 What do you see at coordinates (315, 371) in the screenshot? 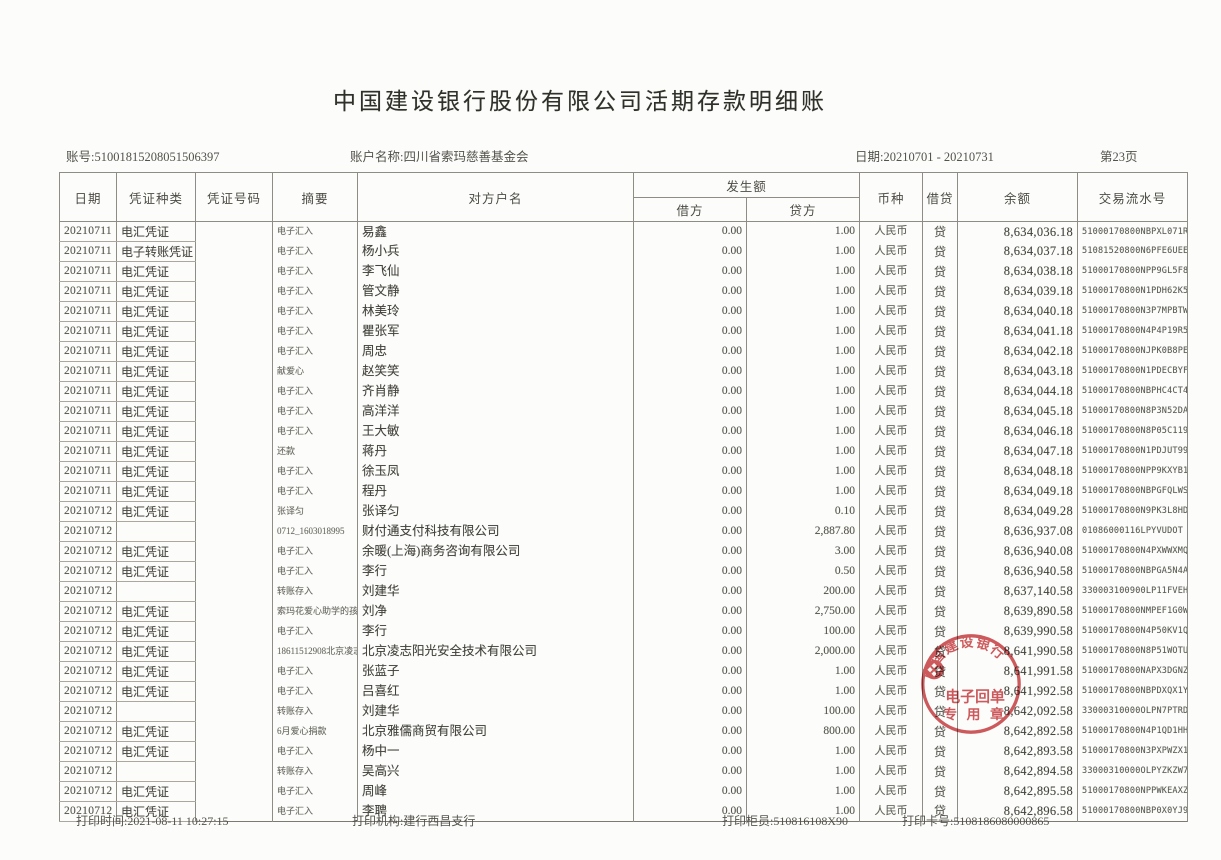
I see `cell-summary: 献爱心` at bounding box center [315, 371].